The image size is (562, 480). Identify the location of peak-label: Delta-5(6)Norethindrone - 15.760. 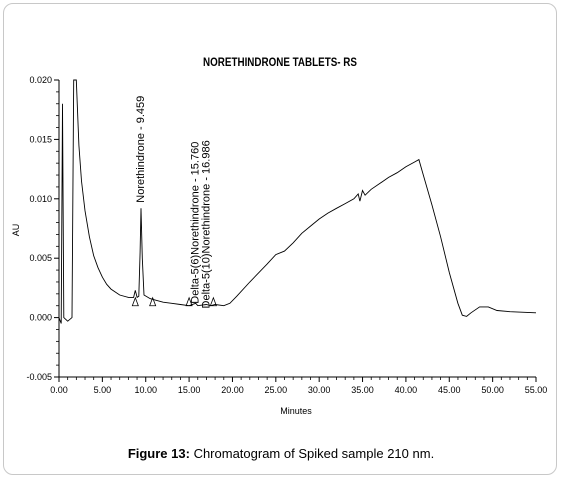
(196, 223).